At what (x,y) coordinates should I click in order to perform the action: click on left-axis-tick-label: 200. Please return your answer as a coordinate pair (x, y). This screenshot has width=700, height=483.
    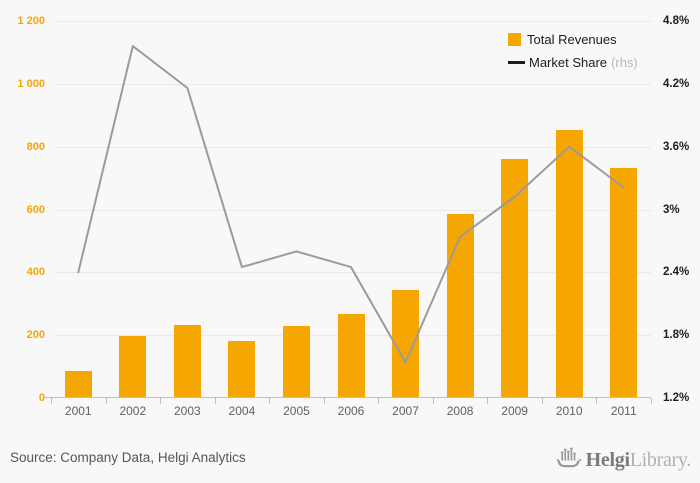
    Looking at the image, I should click on (35, 335).